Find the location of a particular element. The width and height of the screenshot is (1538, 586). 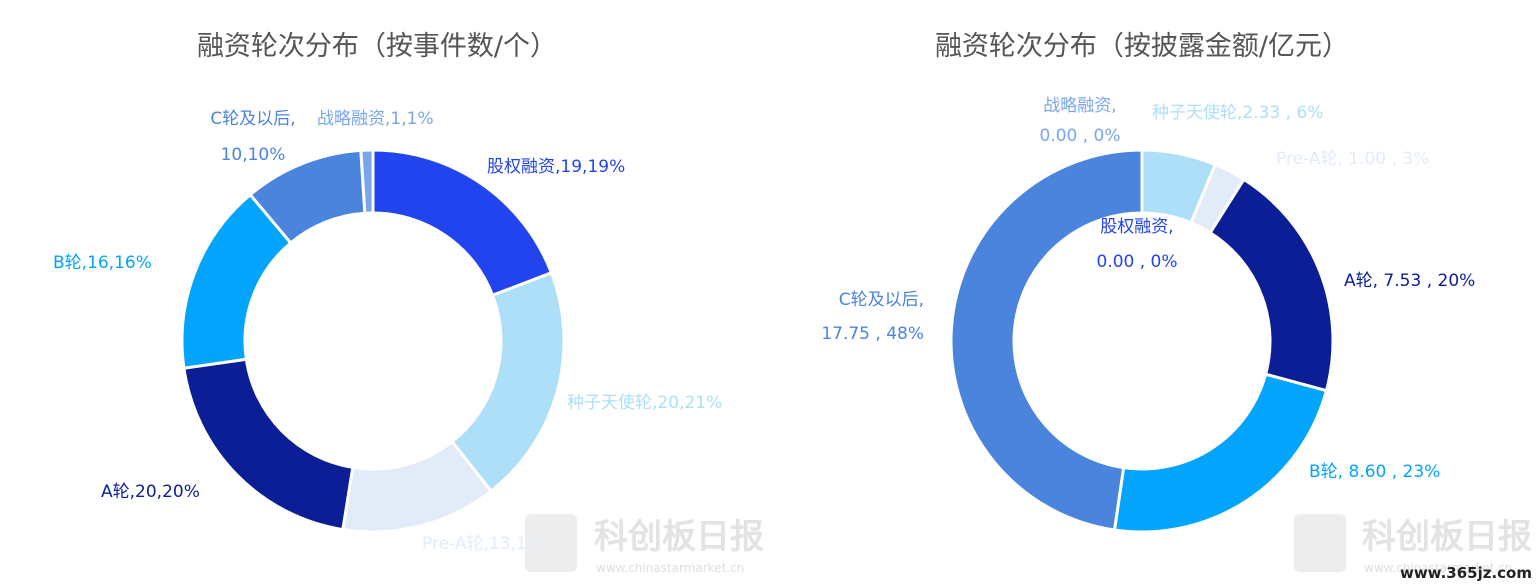

slice-label: 战略融资, 0.00 , 0% is located at coordinates (1079, 121).